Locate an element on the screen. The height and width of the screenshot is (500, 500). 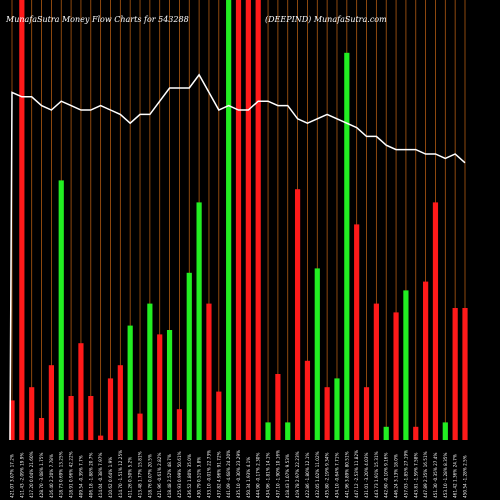
x-tick-label: 419.78 2.97% 22.23% is located at coordinates (297, 474).